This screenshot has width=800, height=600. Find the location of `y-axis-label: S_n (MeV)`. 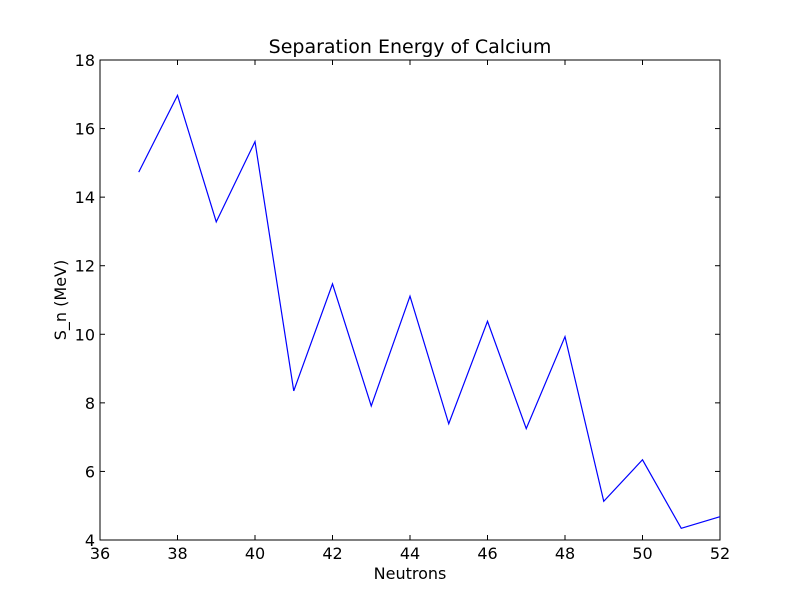

y-axis-label: S_n (MeV) is located at coordinates (61, 300).